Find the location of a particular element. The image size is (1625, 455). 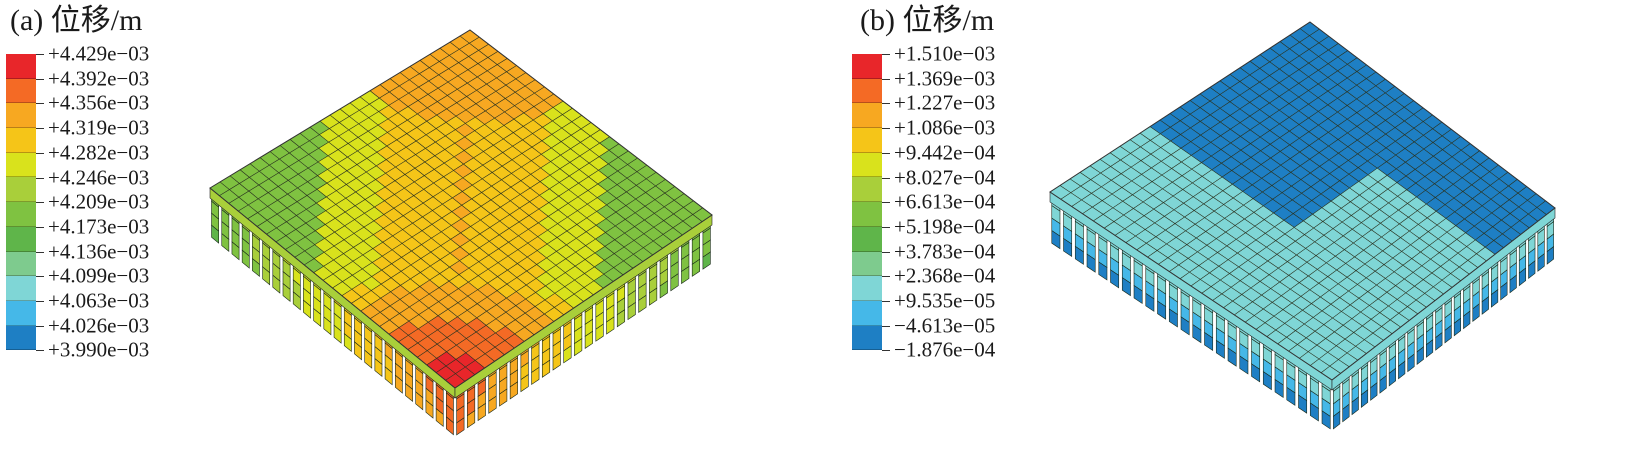

legend-value-label: +9.442e−04 is located at coordinates (945, 152).